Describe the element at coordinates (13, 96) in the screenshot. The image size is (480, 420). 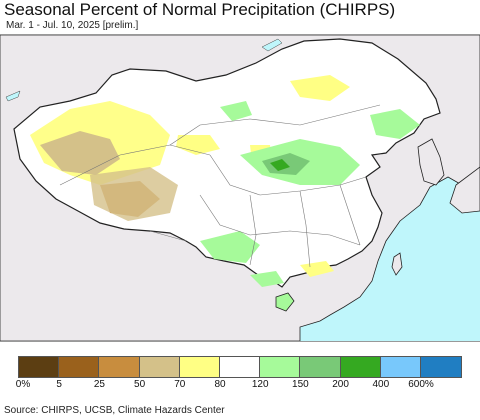
I see `coast-inlet` at that location.